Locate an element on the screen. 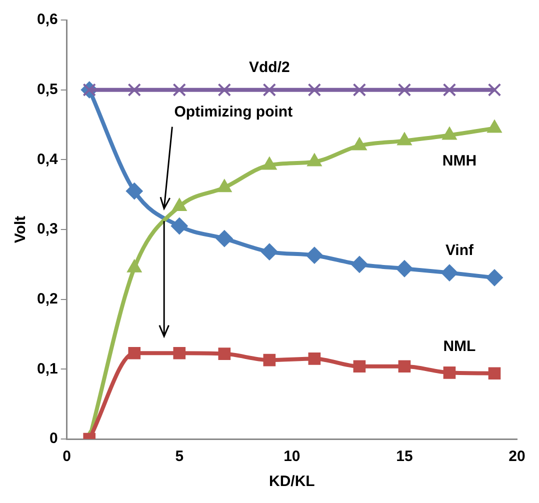  series-label: Vdd/2 is located at coordinates (269, 67).